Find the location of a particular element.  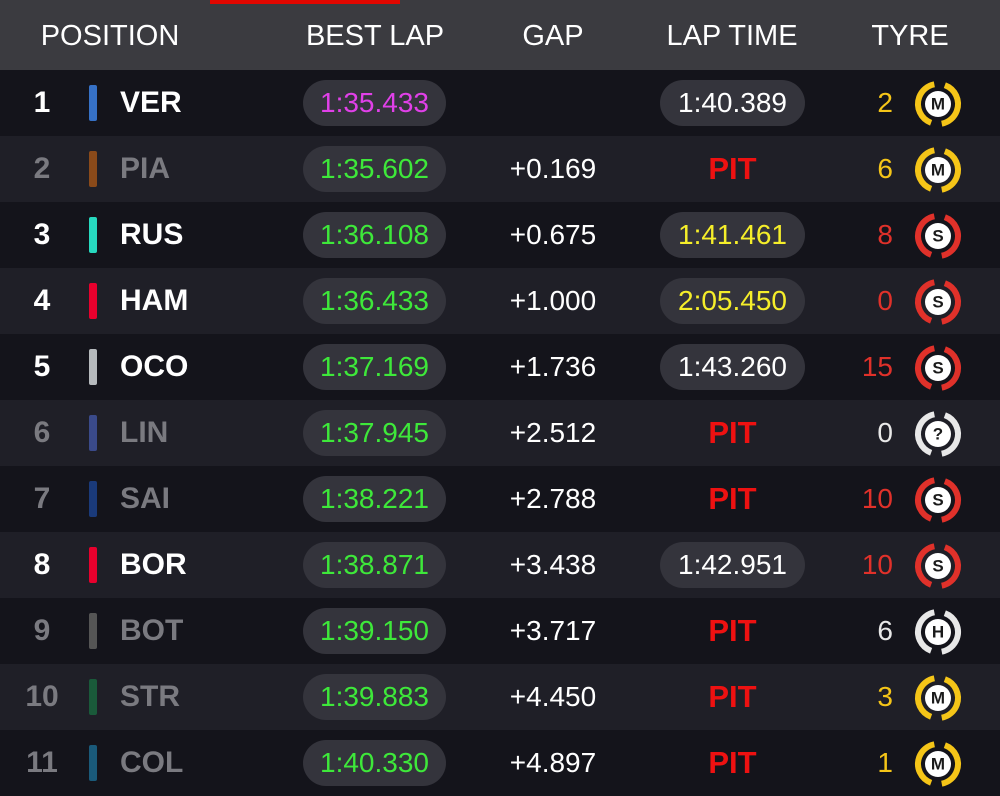

tyre-compound: ? is located at coordinates (938, 433).